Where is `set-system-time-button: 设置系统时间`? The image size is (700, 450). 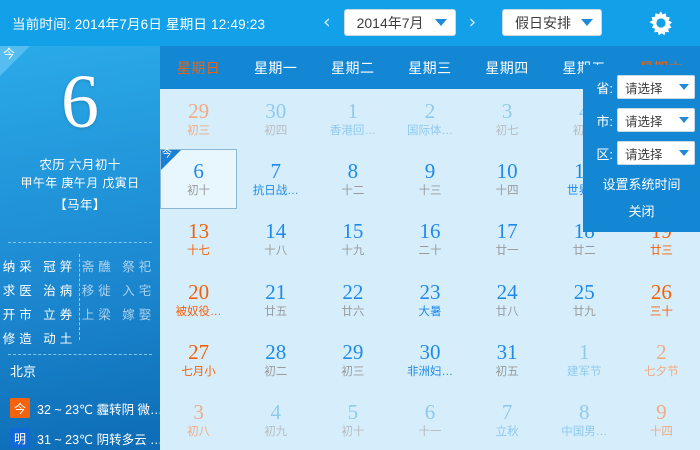
set-system-time-button: 设置系统时间 is located at coordinates (641, 184).